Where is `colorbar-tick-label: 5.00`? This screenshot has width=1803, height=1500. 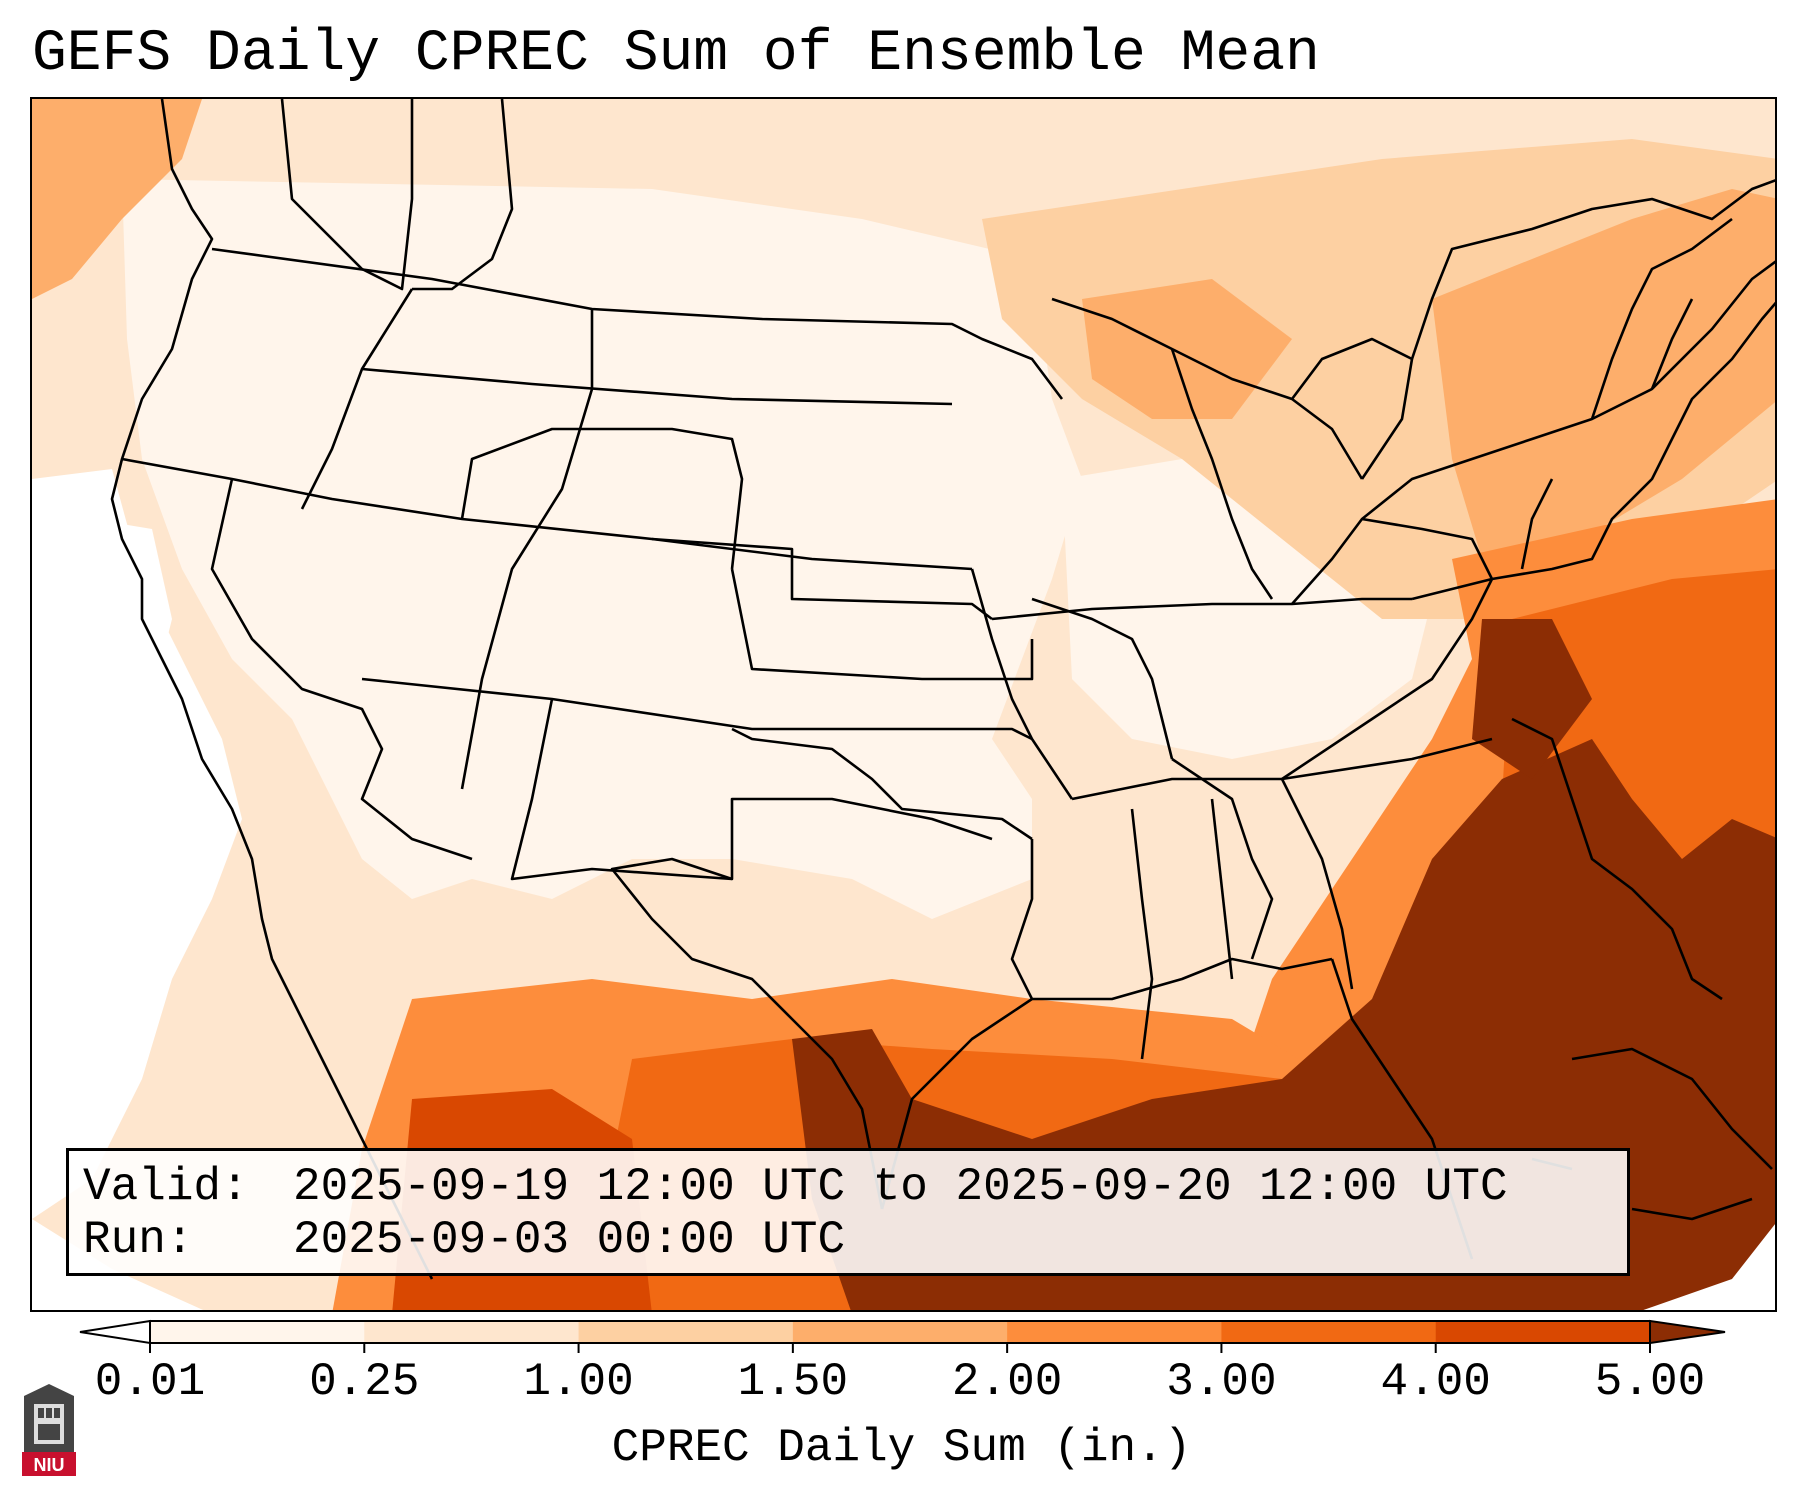
colorbar-tick-label: 5.00 is located at coordinates (1650, 1382).